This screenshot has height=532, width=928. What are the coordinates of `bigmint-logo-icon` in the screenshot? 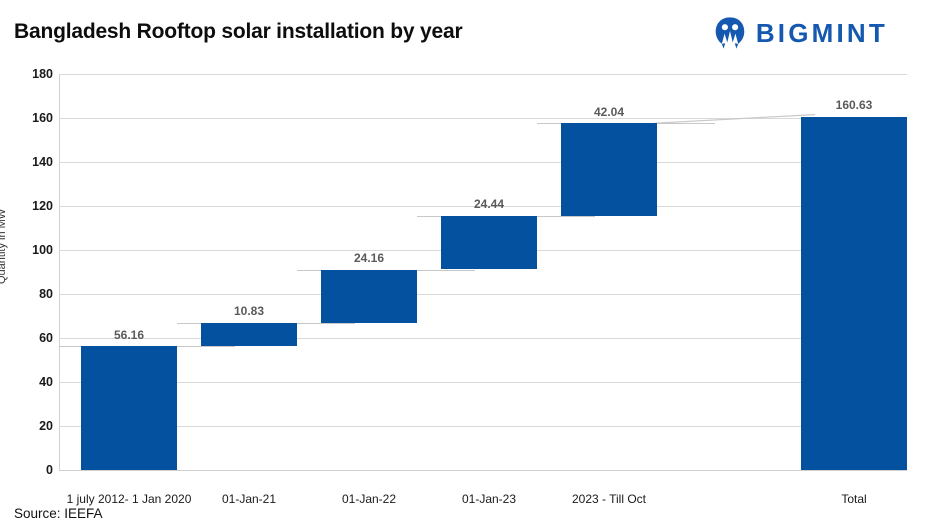 It's located at (730, 33).